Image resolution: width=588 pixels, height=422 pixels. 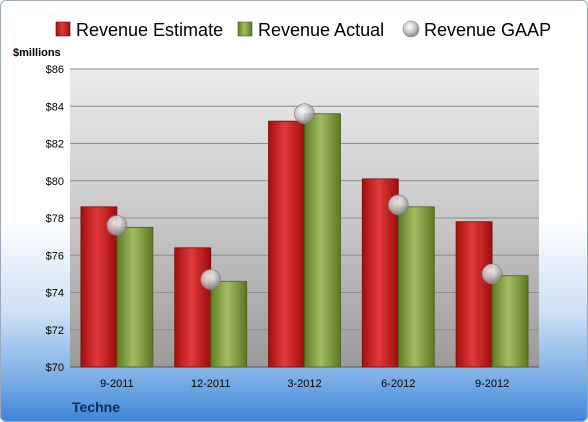 What do you see at coordinates (487, 30) in the screenshot?
I see `legend-label: Revenue GAAP` at bounding box center [487, 30].